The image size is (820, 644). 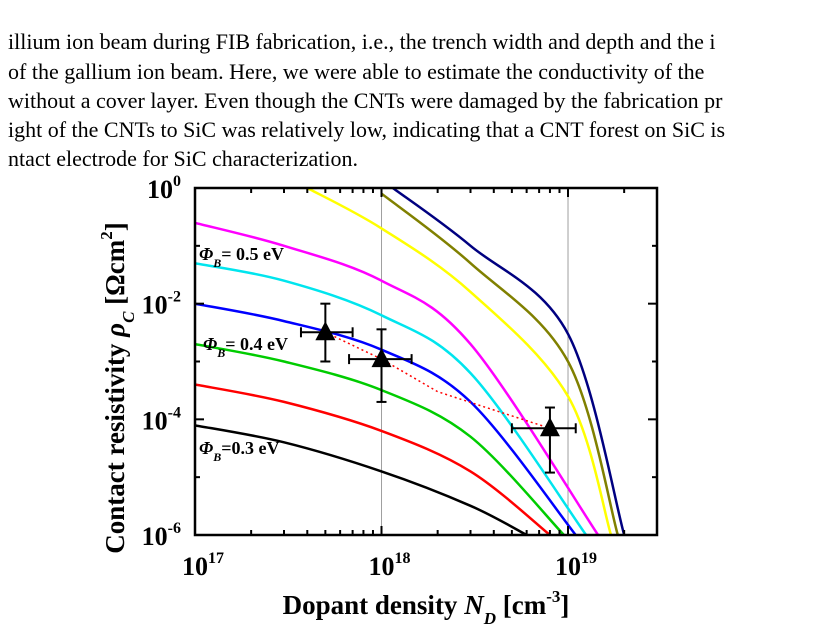 What do you see at coordinates (115, 330) in the screenshot?
I see `y-axis-title-part: ρ` at bounding box center [115, 330].